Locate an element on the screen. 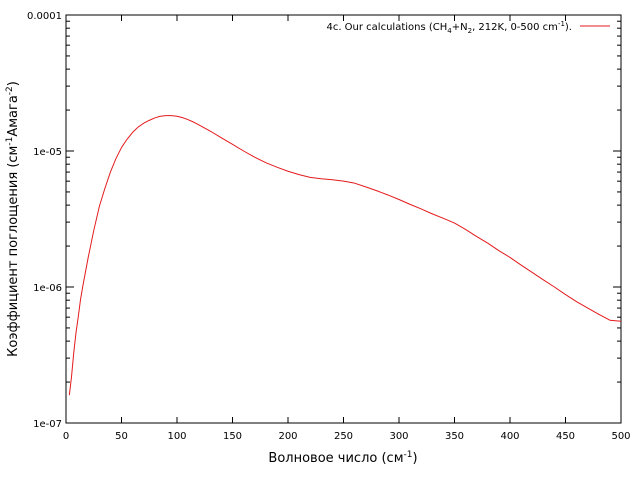  legend-label-part: 4c. Our calculations (CH is located at coordinates (386, 27).